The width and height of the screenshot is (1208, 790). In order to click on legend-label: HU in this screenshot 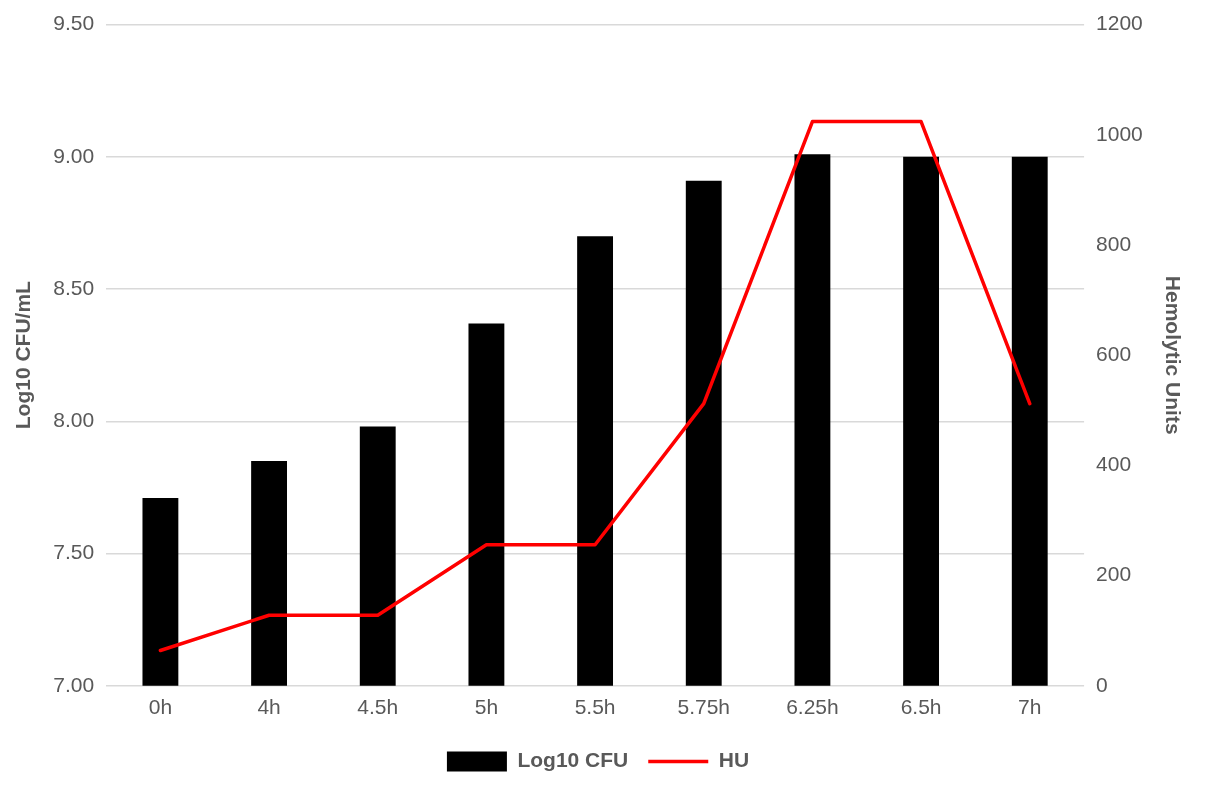, I will do `click(734, 760)`.